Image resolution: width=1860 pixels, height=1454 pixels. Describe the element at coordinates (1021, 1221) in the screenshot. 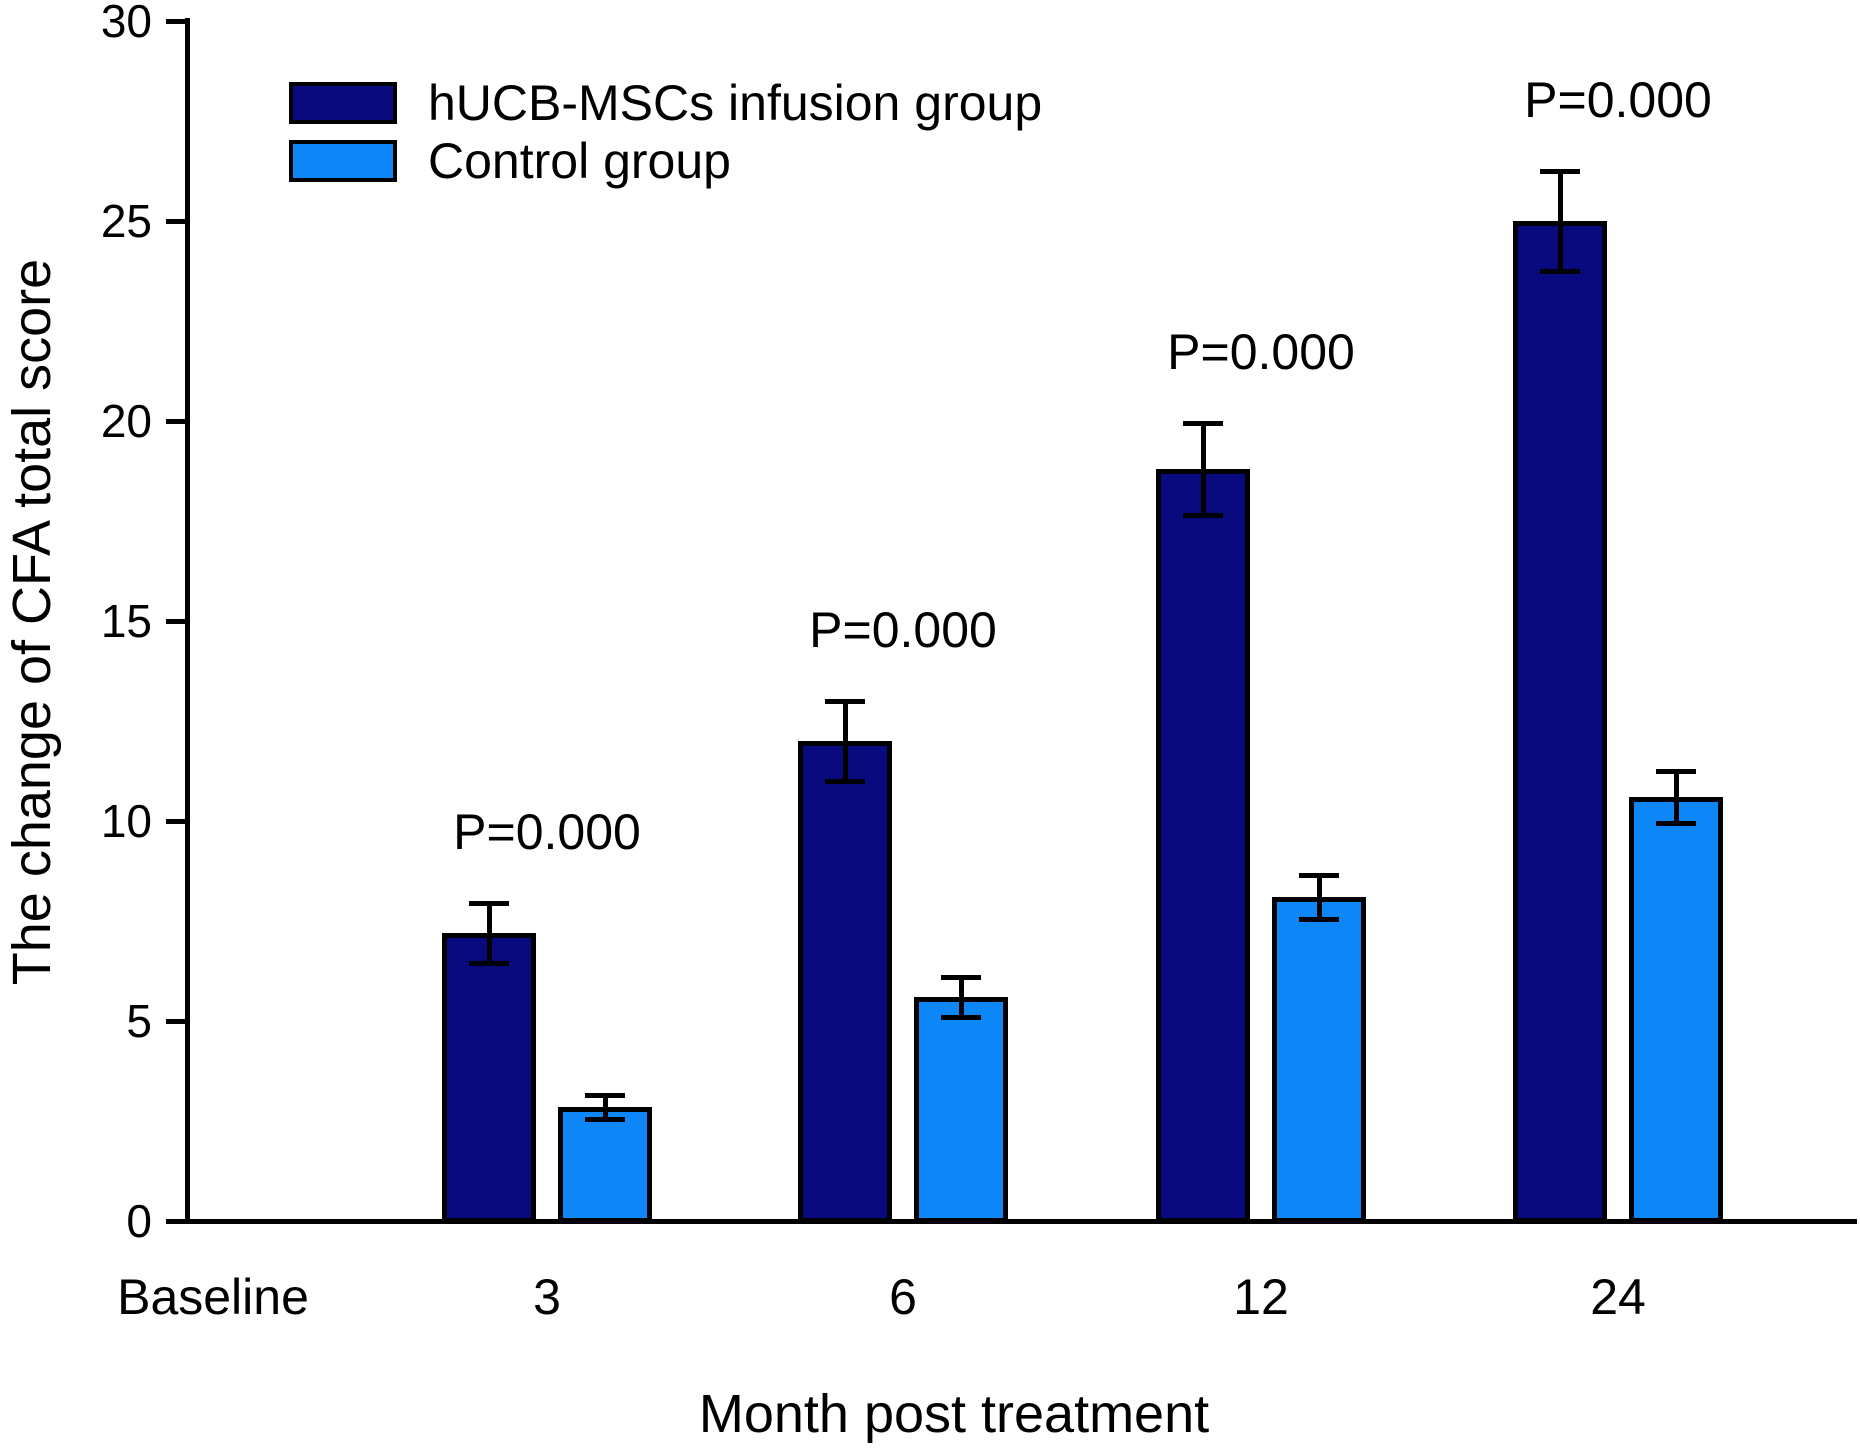

I see `x-axis-line` at that location.